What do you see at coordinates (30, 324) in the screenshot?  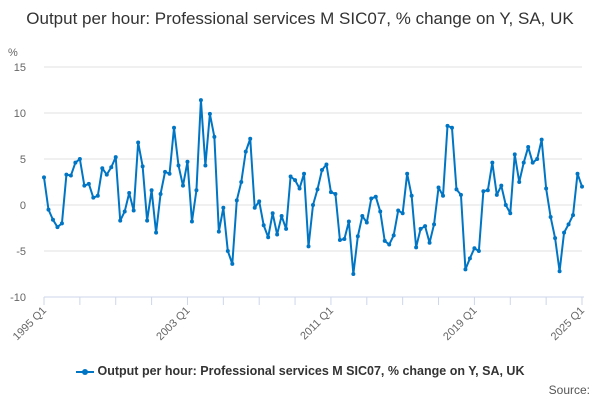 I see `x-tick-label: 1995 Q1` at bounding box center [30, 324].